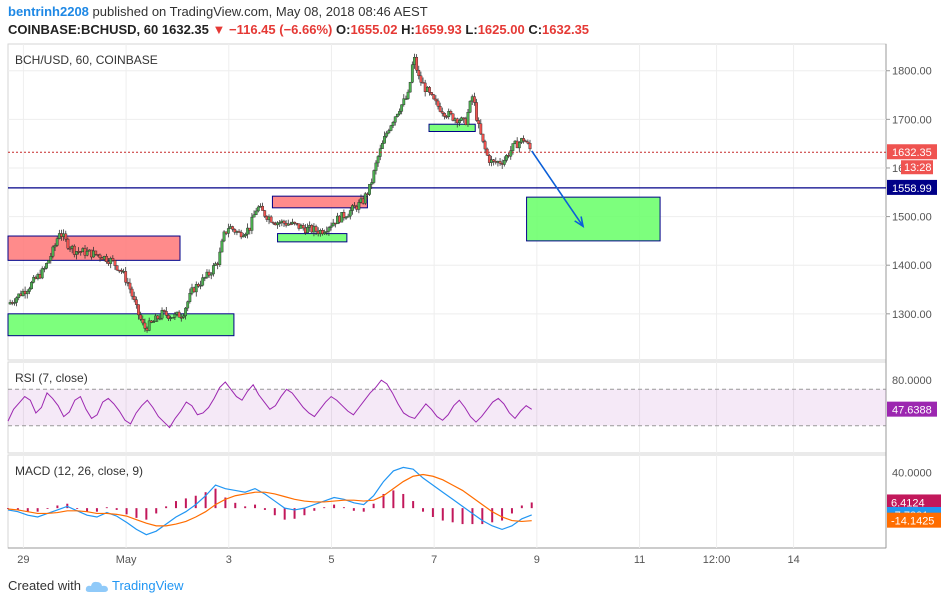 The image size is (946, 604). Describe the element at coordinates (148, 585) in the screenshot. I see `tradingview-link: TradingView` at that location.